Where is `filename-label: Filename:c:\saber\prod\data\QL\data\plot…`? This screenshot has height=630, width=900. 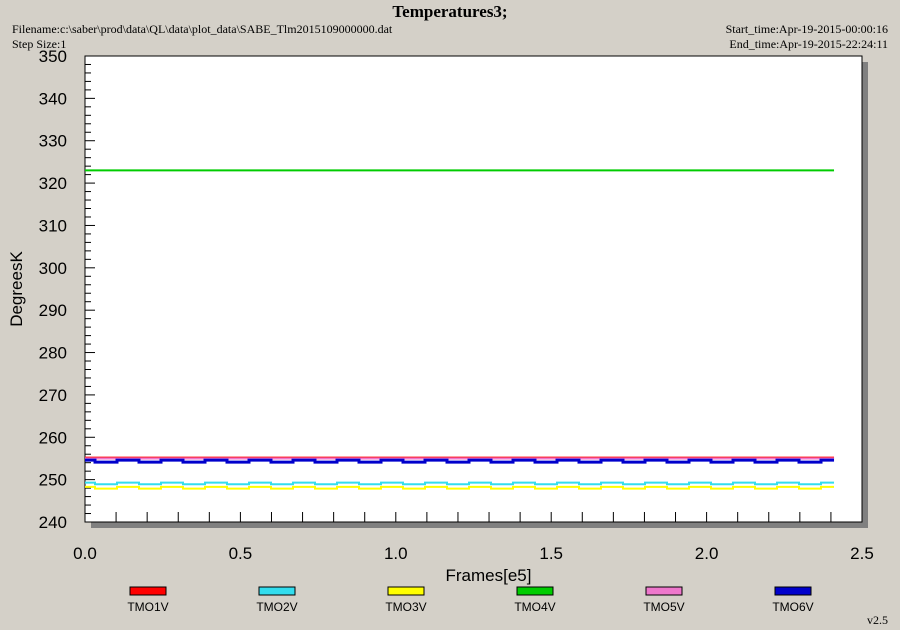 filename-label: Filename:c:\saber\prod\data\QL\data\plot… is located at coordinates (202, 29).